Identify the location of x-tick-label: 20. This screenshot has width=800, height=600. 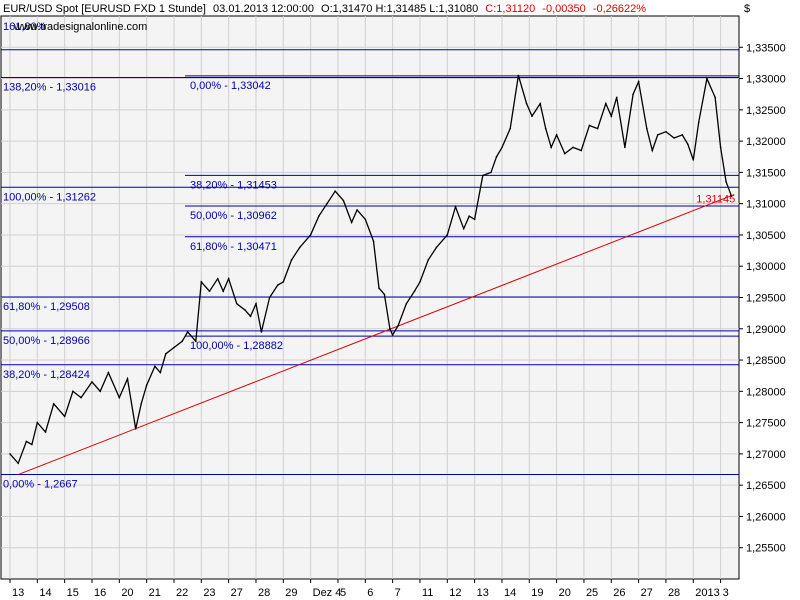
(565, 593).